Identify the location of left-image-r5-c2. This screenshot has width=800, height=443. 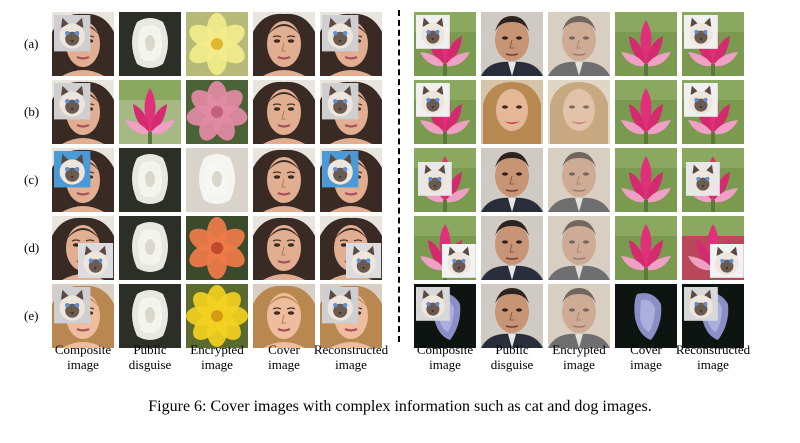
(150, 316).